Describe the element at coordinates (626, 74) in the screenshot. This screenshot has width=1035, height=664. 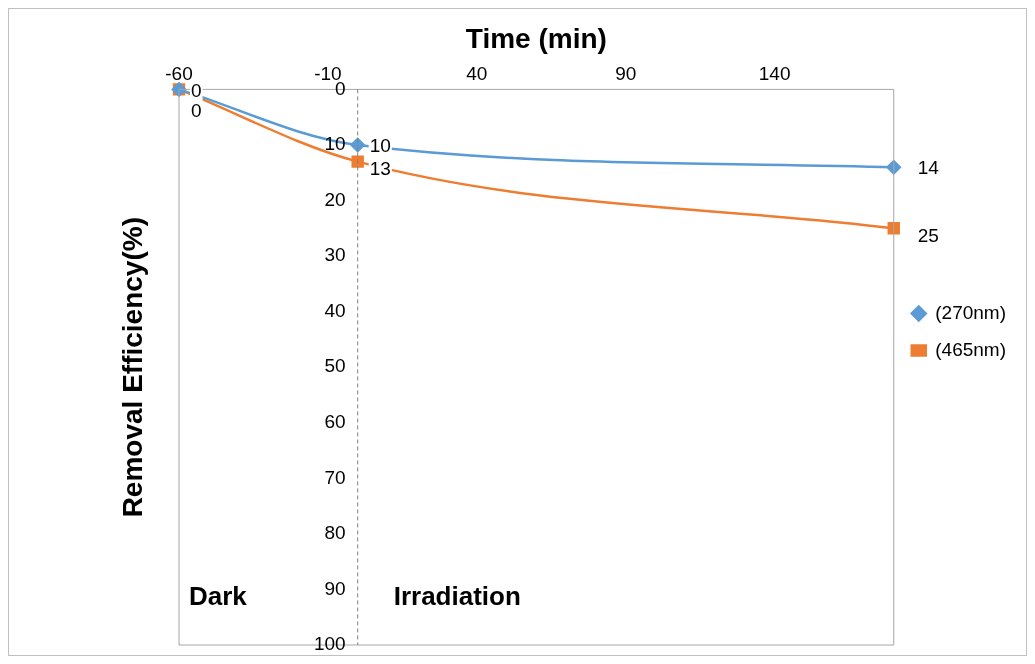
I see `x-tick-label: 90` at that location.